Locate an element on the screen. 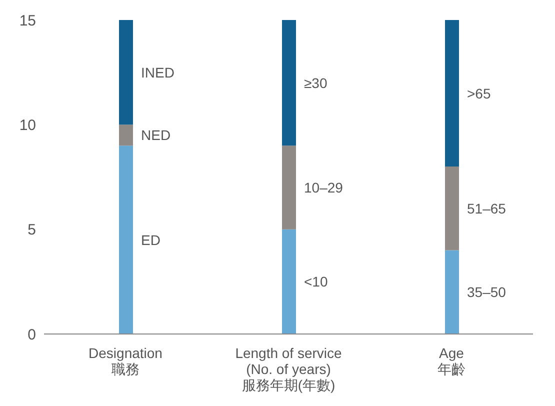 This screenshot has width=555, height=406. series-label: ≥30 is located at coordinates (316, 82).